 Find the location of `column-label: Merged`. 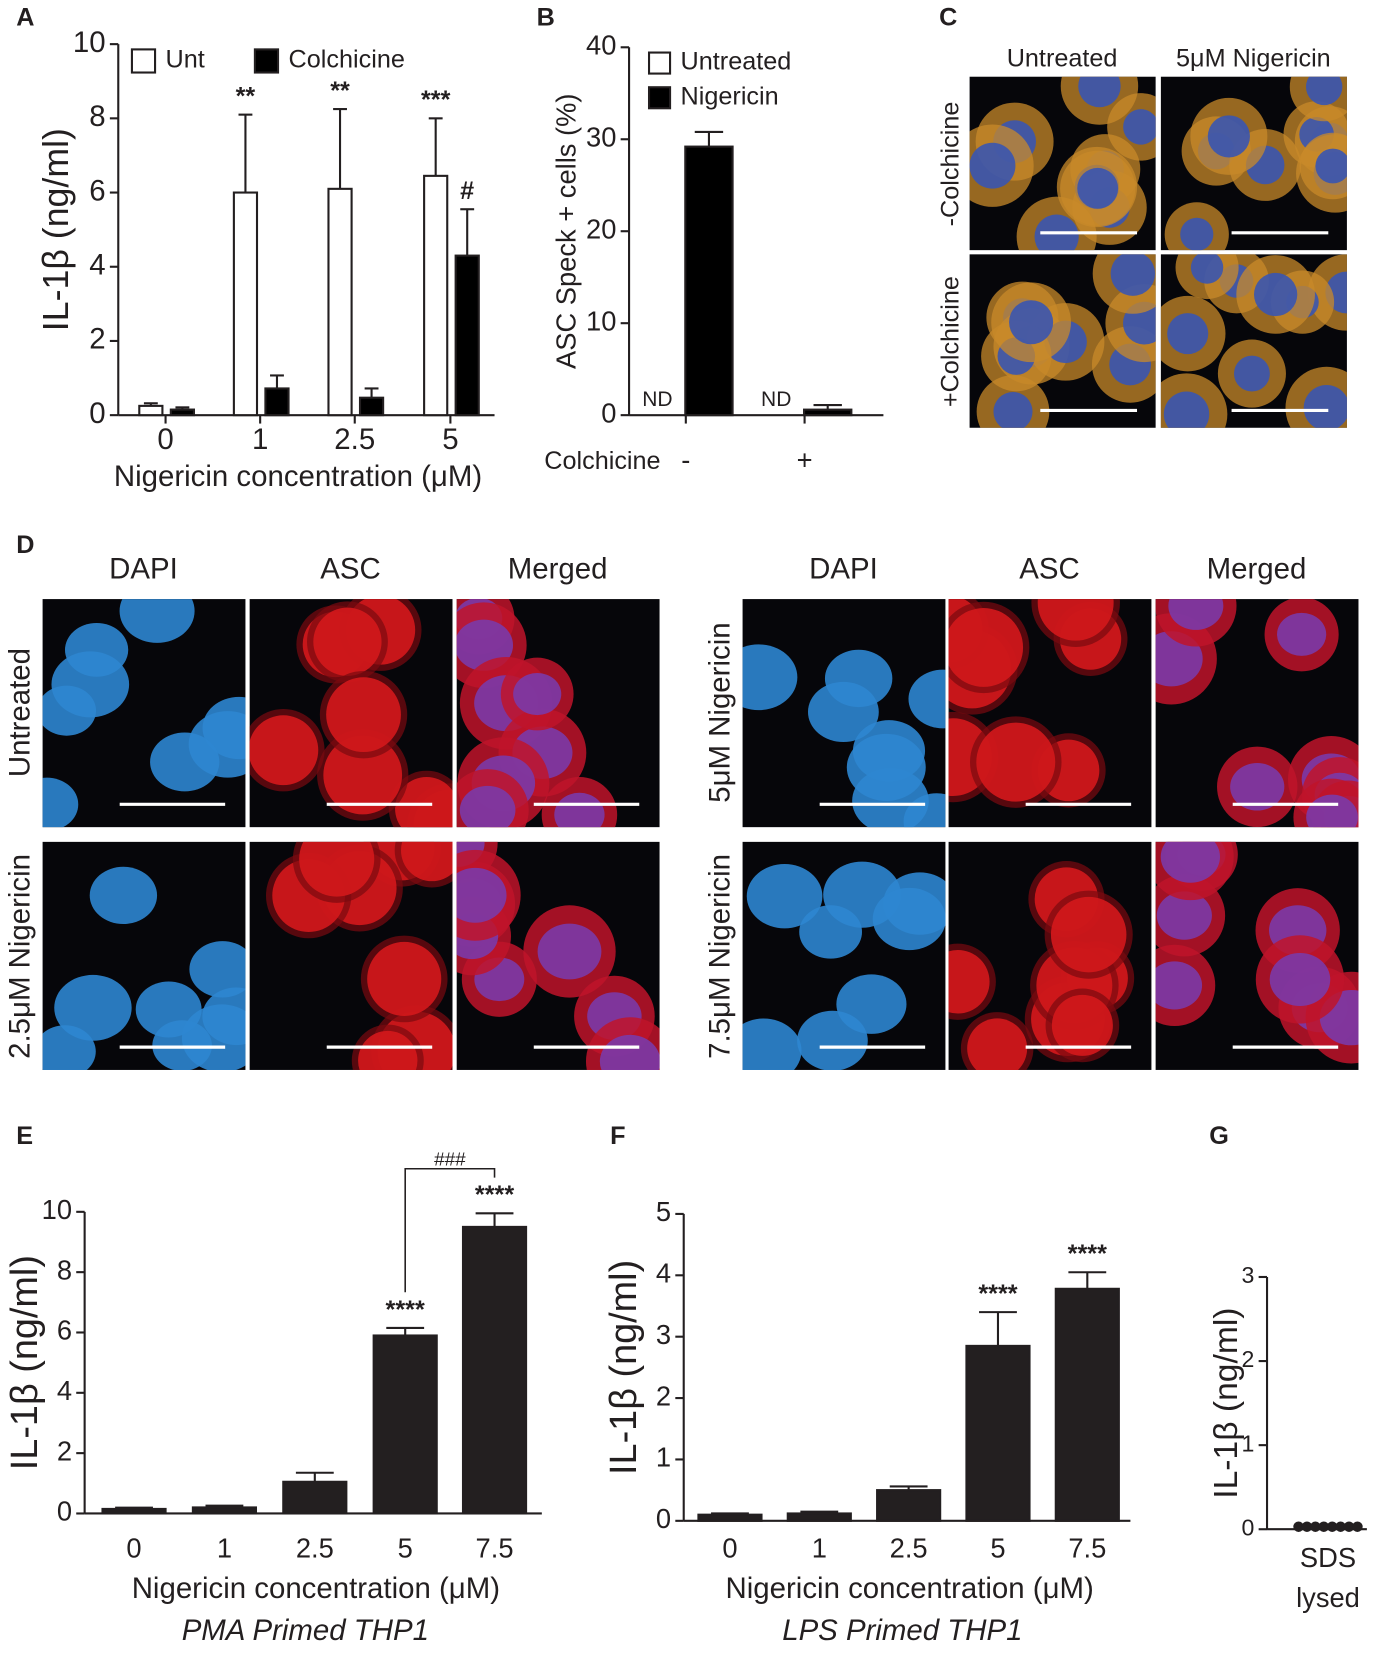

column-label: Merged is located at coordinates (558, 568).